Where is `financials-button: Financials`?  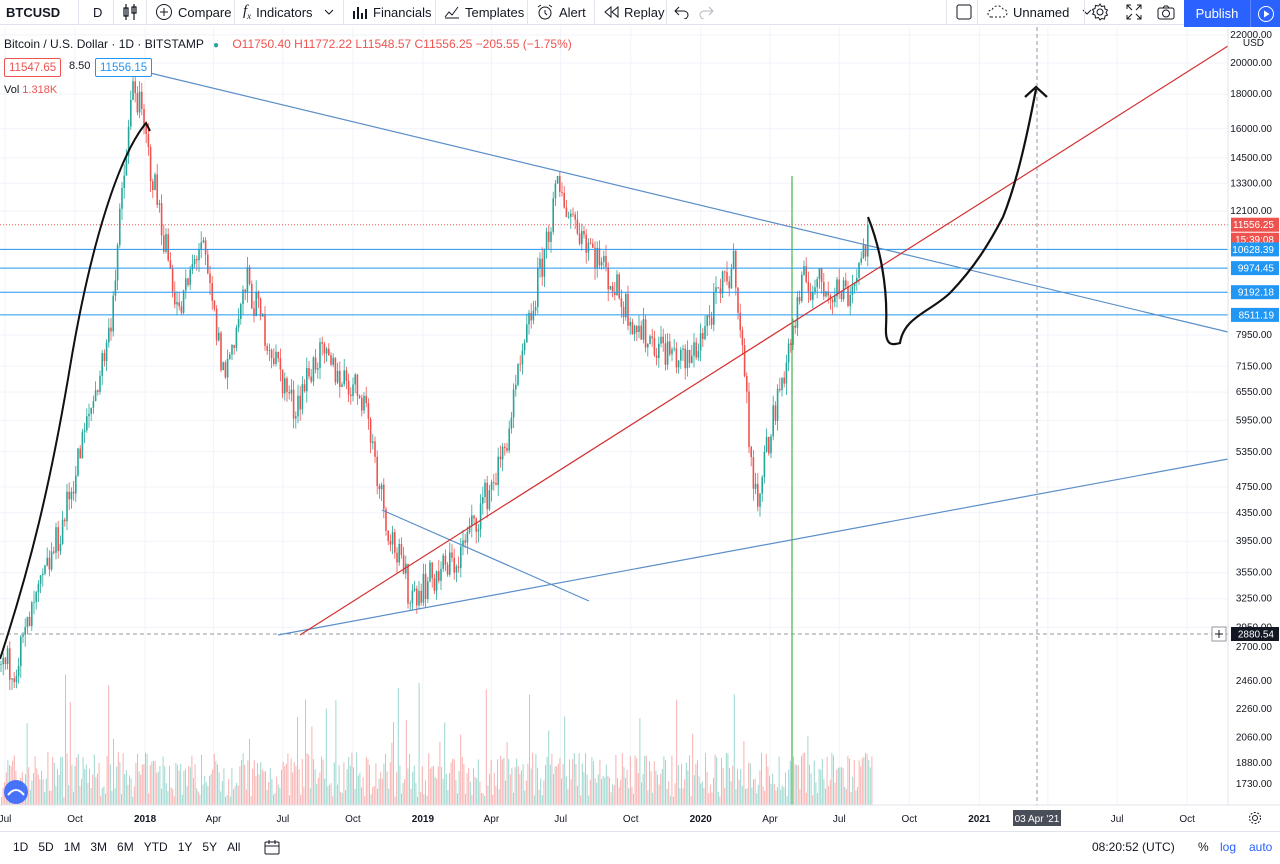
financials-button: Financials is located at coordinates (392, 12).